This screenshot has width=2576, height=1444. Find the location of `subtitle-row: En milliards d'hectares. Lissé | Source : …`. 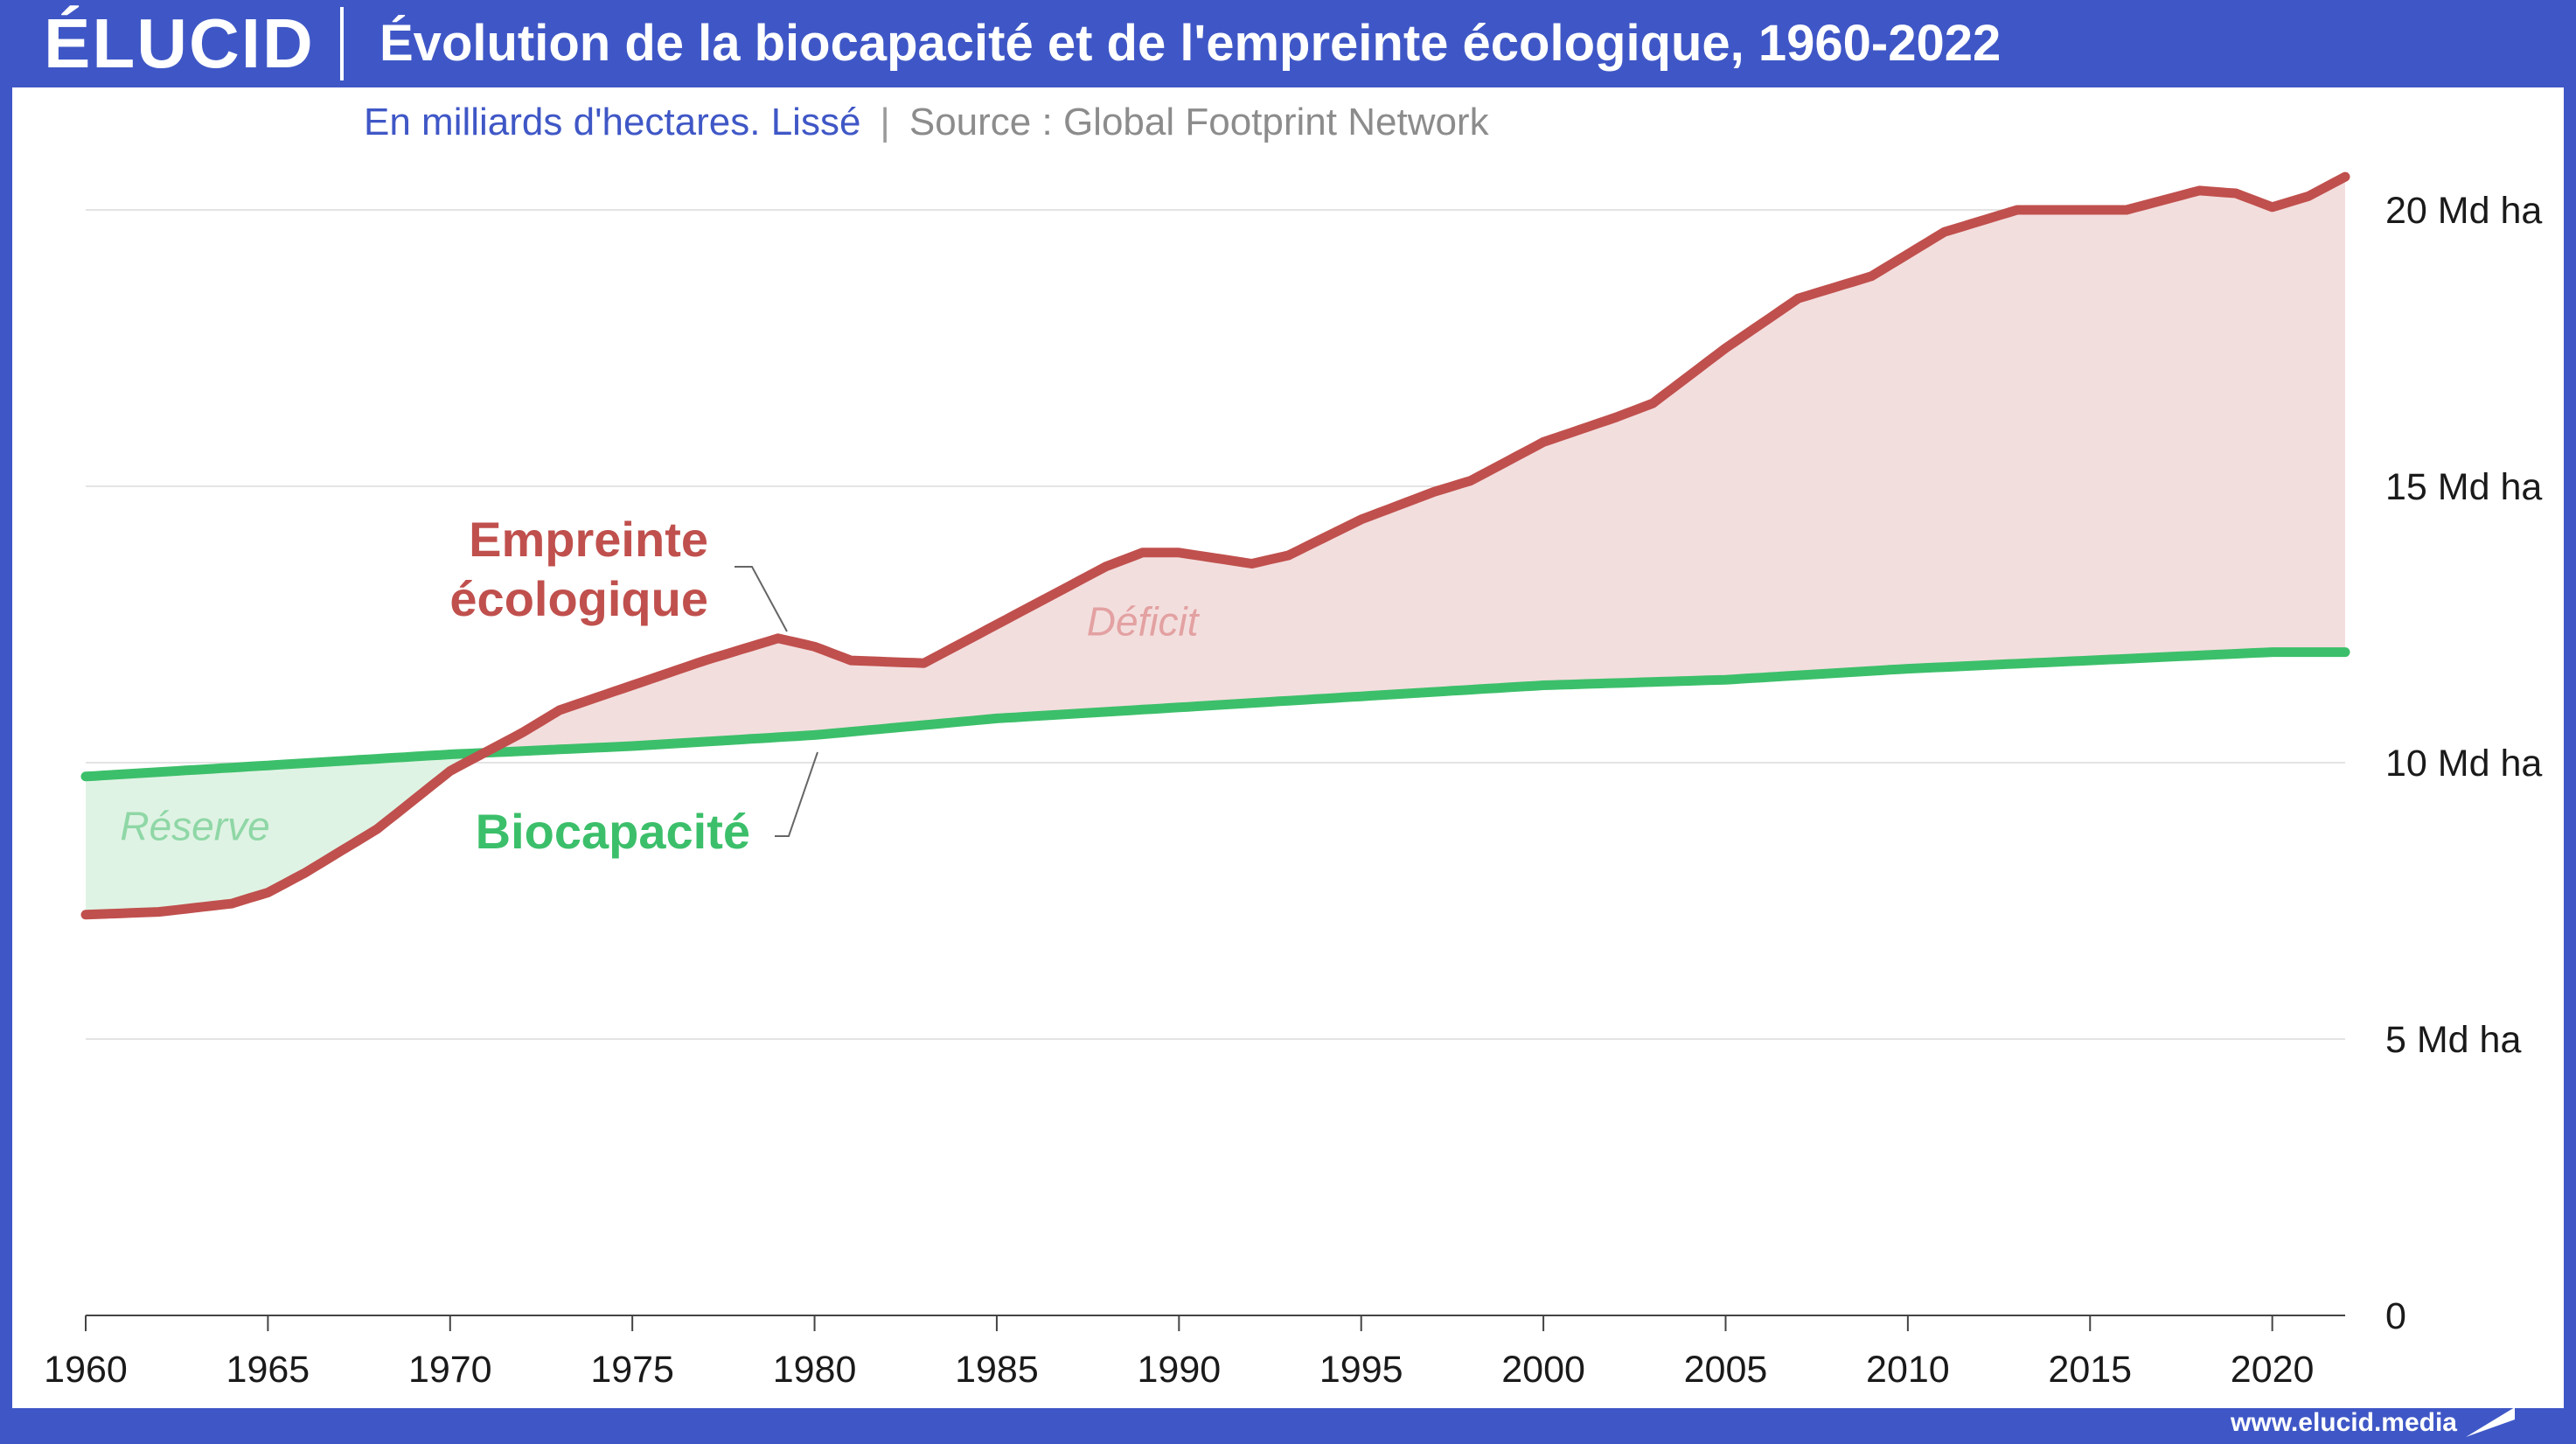

subtitle-row: En milliards d'hectares. Lissé | Source : … is located at coordinates (926, 122).